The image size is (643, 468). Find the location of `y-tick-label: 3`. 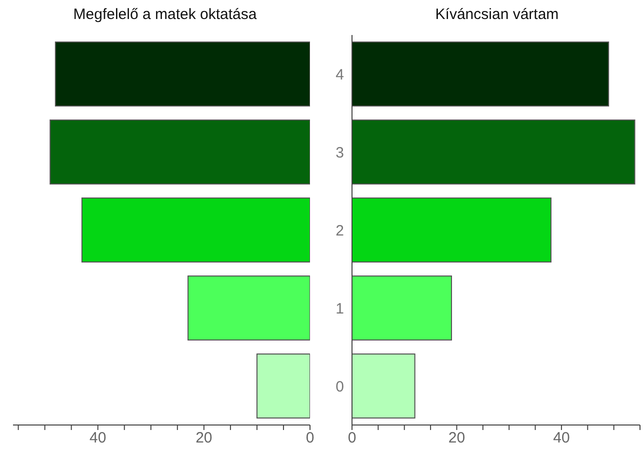

y-tick-label: 3 is located at coordinates (340, 153).